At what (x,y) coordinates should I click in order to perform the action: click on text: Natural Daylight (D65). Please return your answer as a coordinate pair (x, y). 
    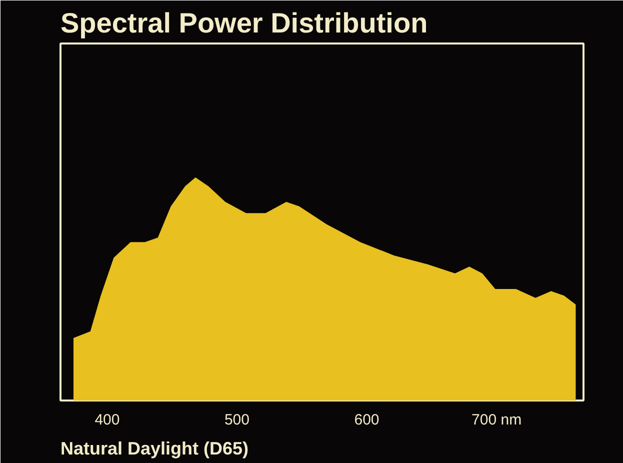
    Looking at the image, I should click on (154, 448).